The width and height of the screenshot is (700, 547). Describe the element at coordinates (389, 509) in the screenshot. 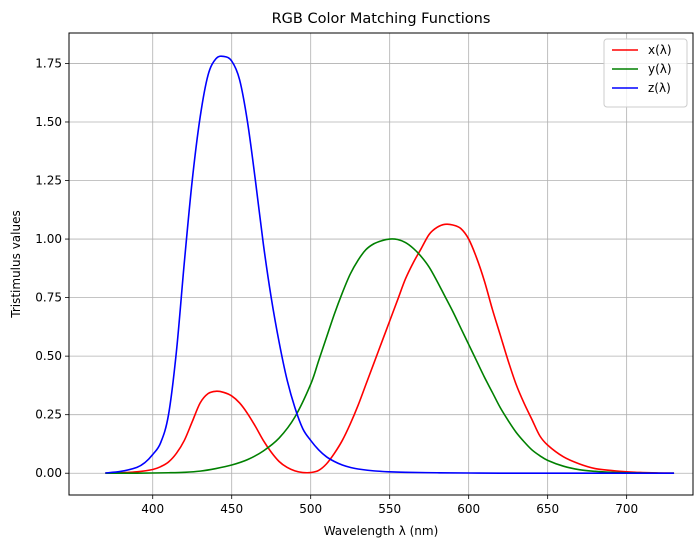

I see `x-tick-label: 550` at that location.